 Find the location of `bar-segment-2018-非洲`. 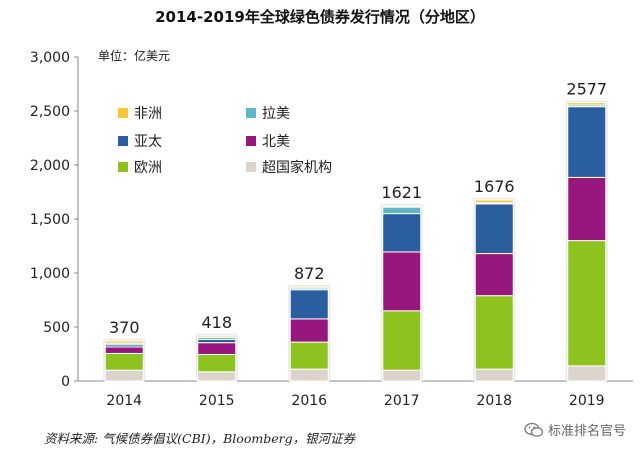

bar-segment-2018-非洲 is located at coordinates (494, 201).